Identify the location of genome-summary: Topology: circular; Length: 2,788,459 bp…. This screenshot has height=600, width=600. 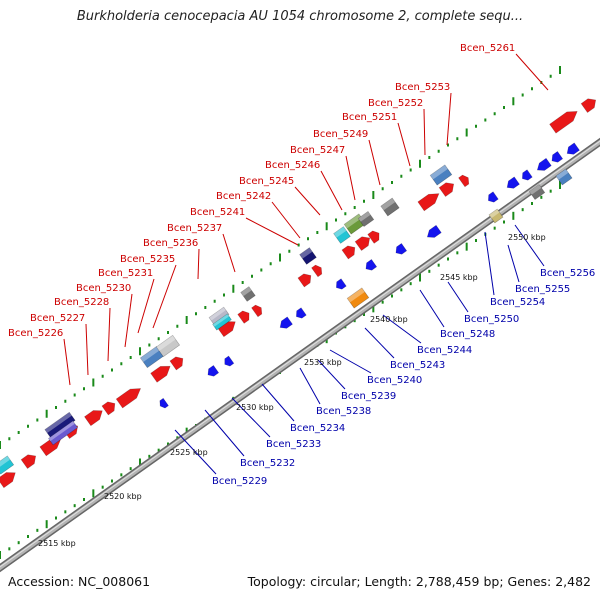
(419, 581).